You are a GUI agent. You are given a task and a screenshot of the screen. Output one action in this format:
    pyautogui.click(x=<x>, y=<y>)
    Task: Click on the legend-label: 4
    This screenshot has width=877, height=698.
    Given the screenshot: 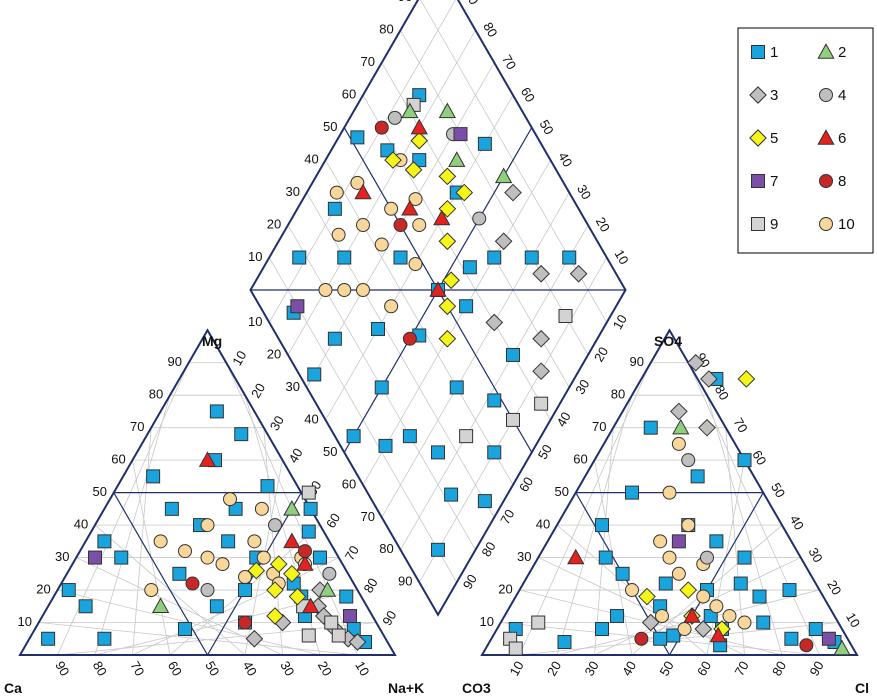 What is the action you would take?
    pyautogui.click(x=842, y=95)
    